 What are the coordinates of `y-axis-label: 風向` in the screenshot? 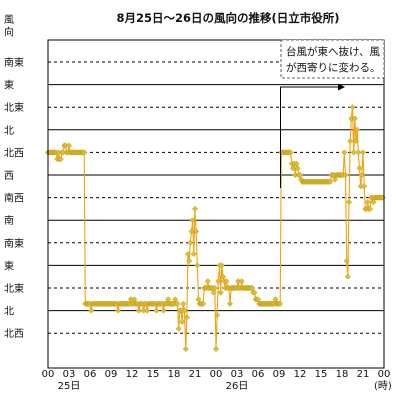 It's located at (9, 26).